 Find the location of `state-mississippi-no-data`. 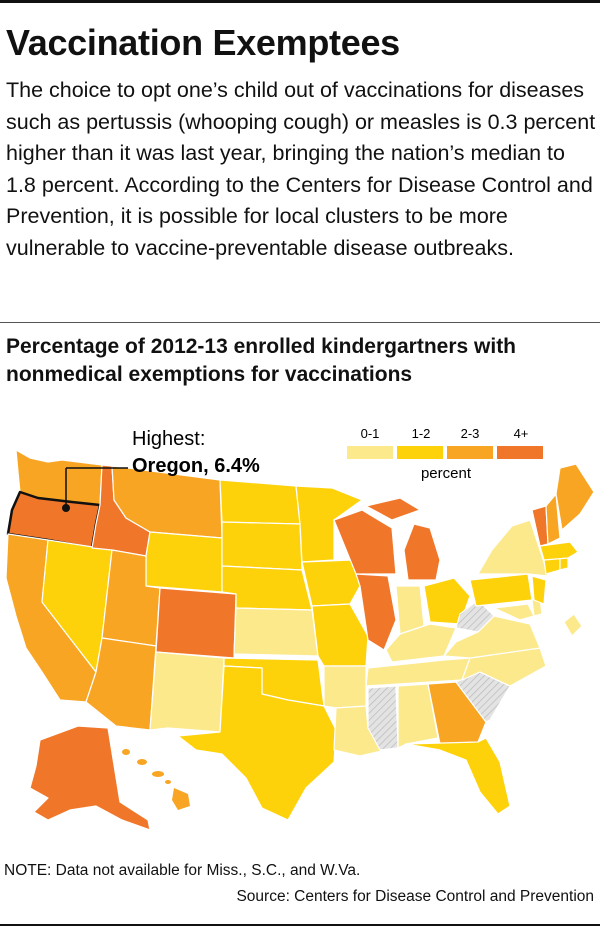

state-mississippi-no-data is located at coordinates (383, 718).